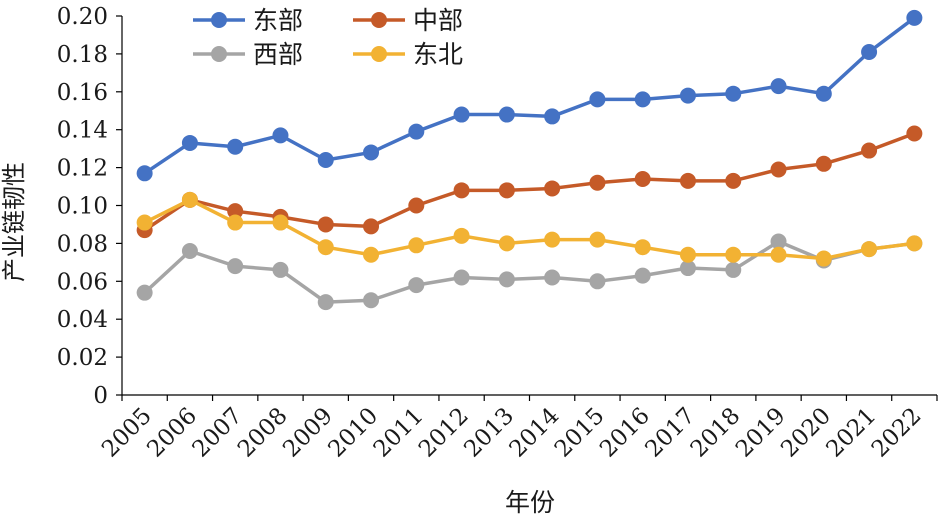  I want to click on y-tick-label: 0.10, so click(82, 207).